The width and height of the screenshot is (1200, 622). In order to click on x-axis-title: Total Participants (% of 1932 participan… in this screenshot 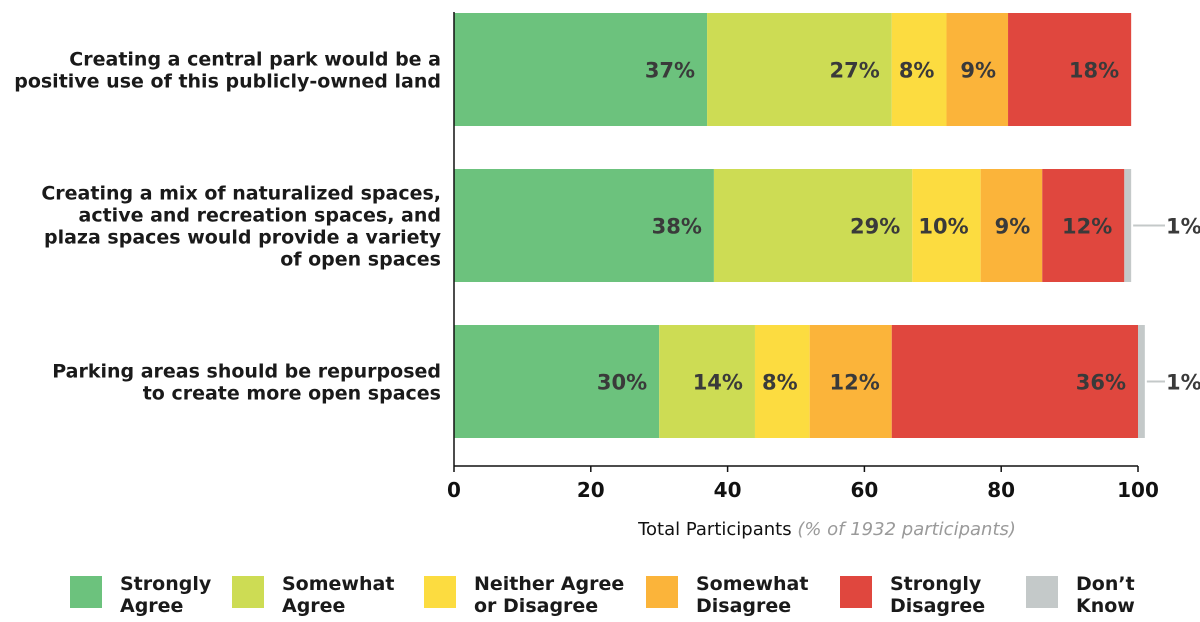, I will do `click(826, 529)`.